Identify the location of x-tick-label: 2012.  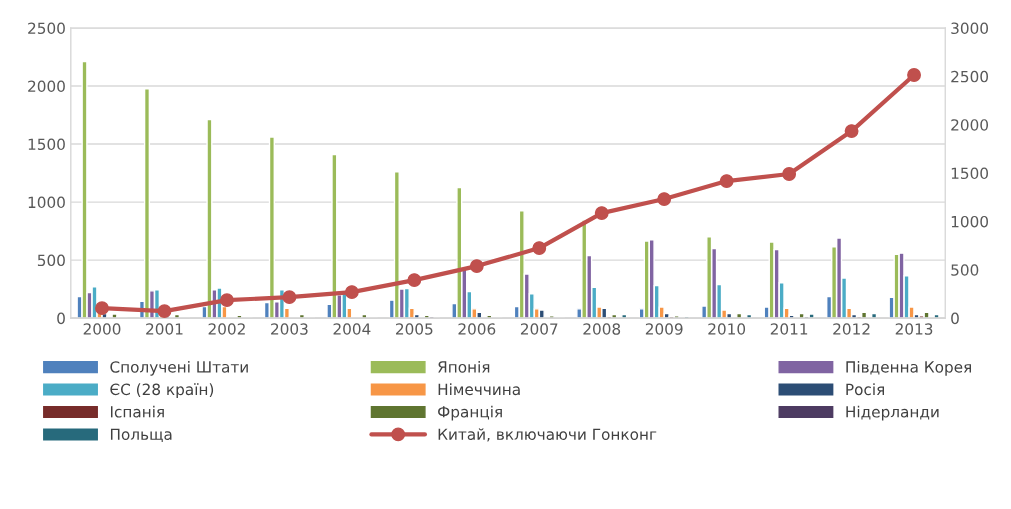
(851, 329).